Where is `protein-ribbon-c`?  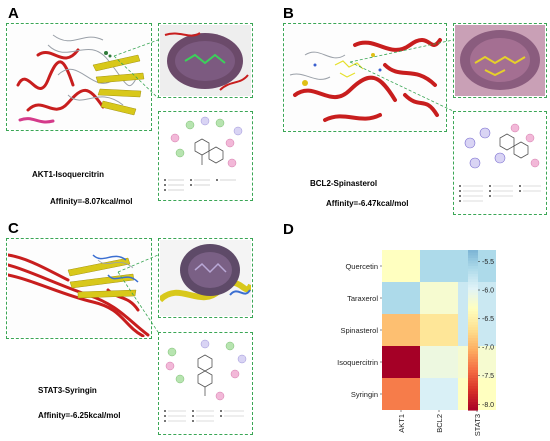
protein-ribbon-c is located at coordinates (79, 288).